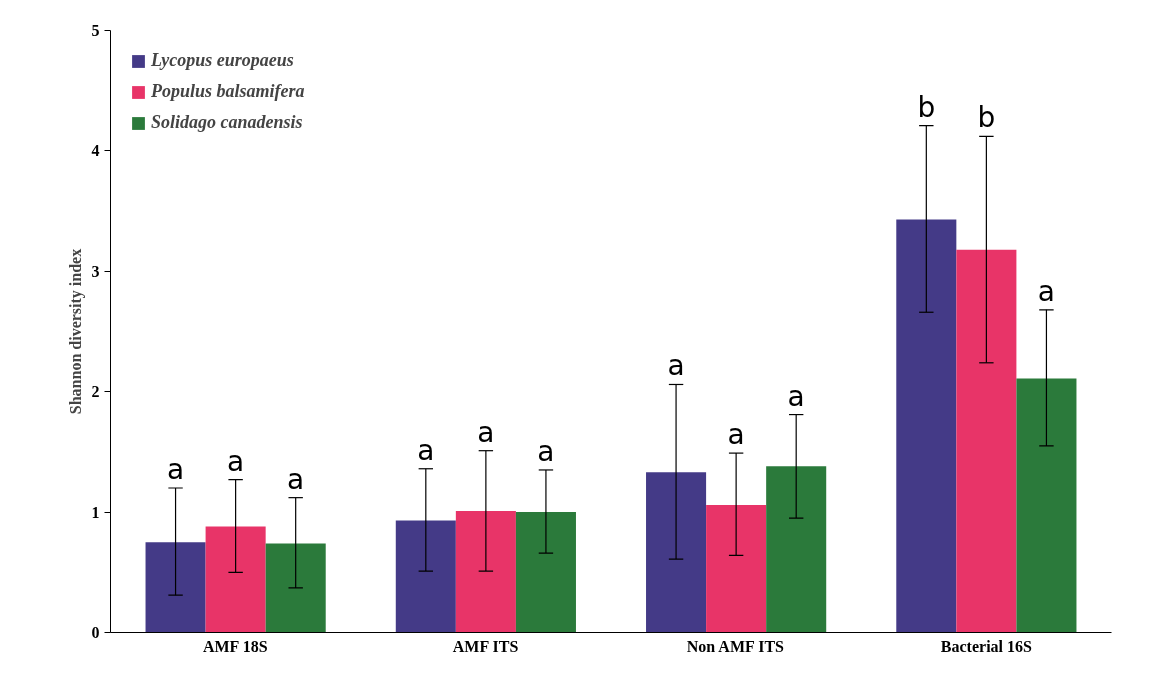 The height and width of the screenshot is (692, 1151). Describe the element at coordinates (235, 646) in the screenshot. I see `x-tick-label: AMF 18S` at that location.